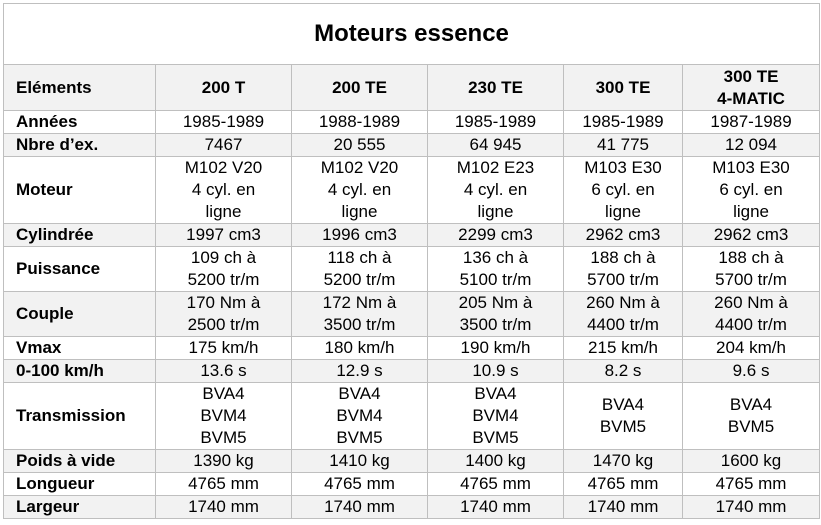 The width and height of the screenshot is (821, 525). I want to click on table-row: Nbre d’ex. 7467 20 555 64 945 41 775 12 094, so click(412, 145).